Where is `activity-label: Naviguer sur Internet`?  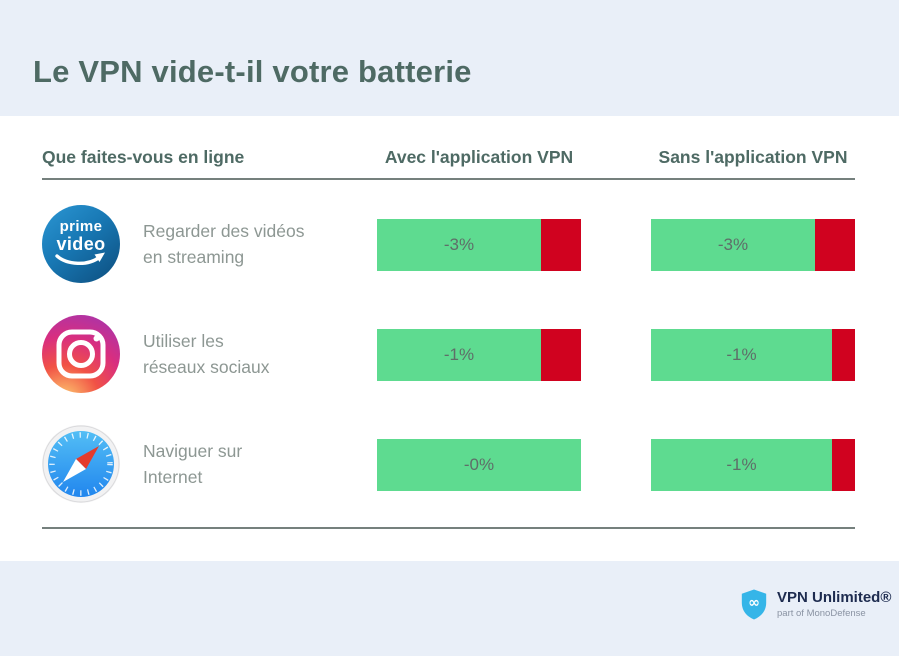 activity-label: Naviguer sur Internet is located at coordinates (193, 464).